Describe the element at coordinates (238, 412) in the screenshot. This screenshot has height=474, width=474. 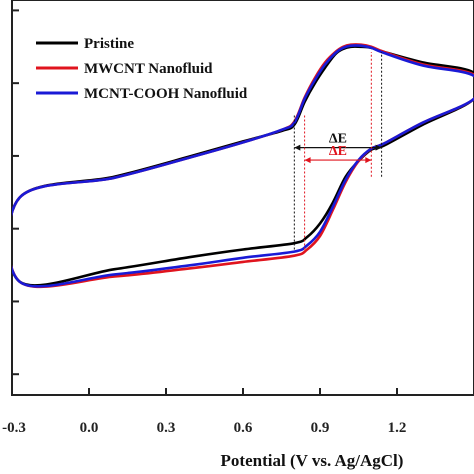
I see `x-ticks: -0.3 0.0 0.3 0.6 0.9 1.2` at that location.